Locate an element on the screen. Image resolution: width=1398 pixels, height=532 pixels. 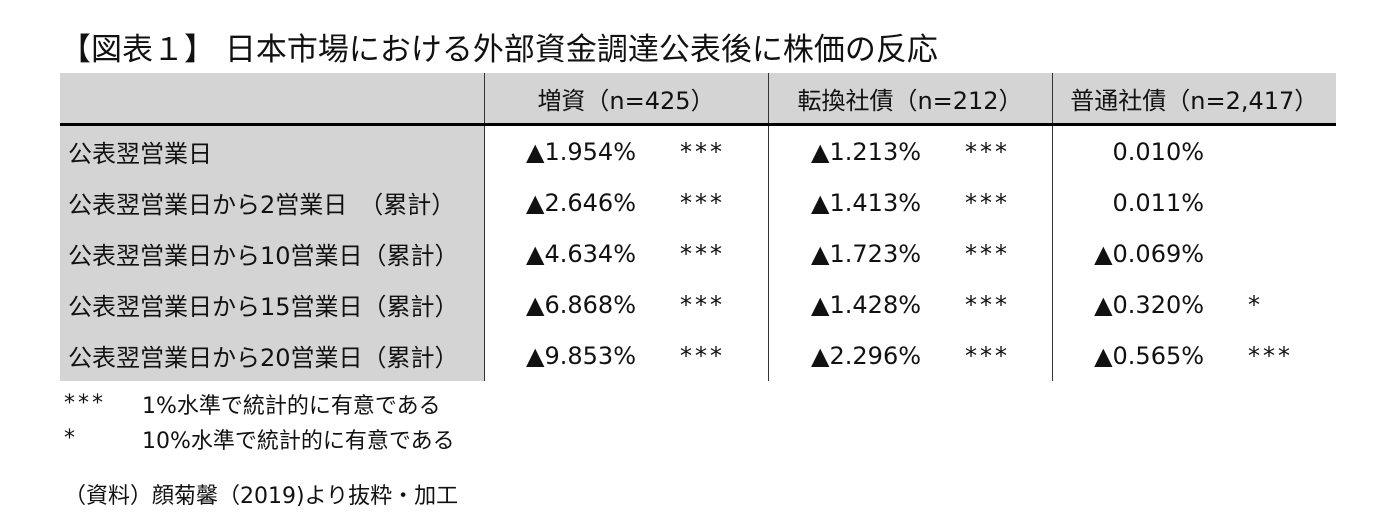
significance-mark: * is located at coordinates (1256, 304).